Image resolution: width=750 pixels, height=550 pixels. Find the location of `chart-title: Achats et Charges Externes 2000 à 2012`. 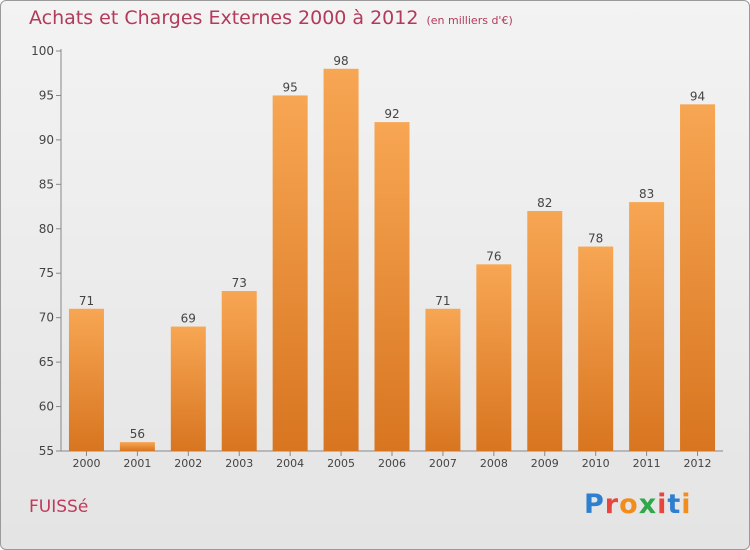

chart-title: Achats et Charges Externes 2000 à 2012 is located at coordinates (224, 18).